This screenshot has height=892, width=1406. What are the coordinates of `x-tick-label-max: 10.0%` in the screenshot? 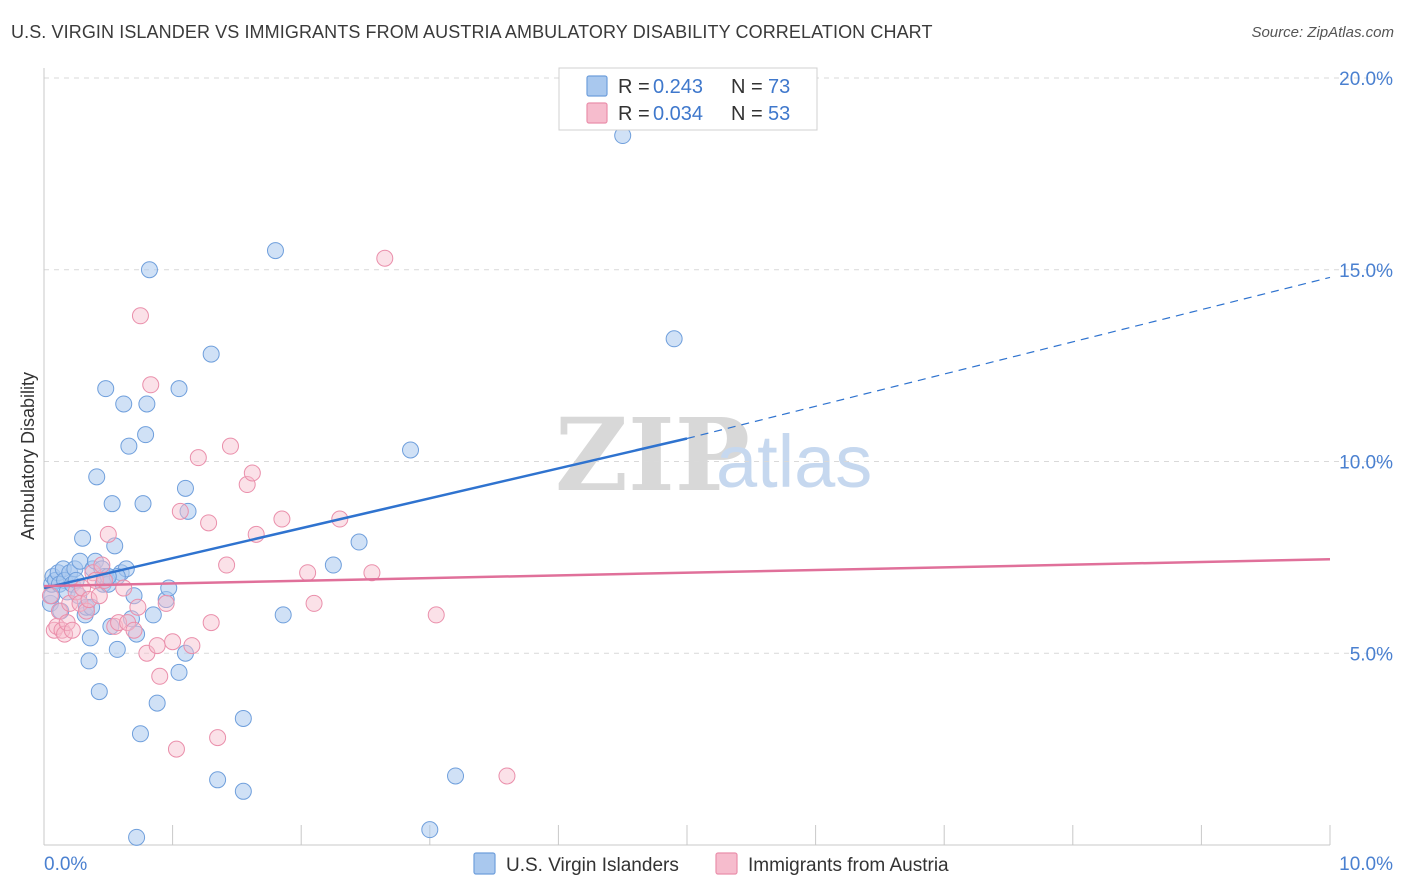 It's located at (1366, 864).